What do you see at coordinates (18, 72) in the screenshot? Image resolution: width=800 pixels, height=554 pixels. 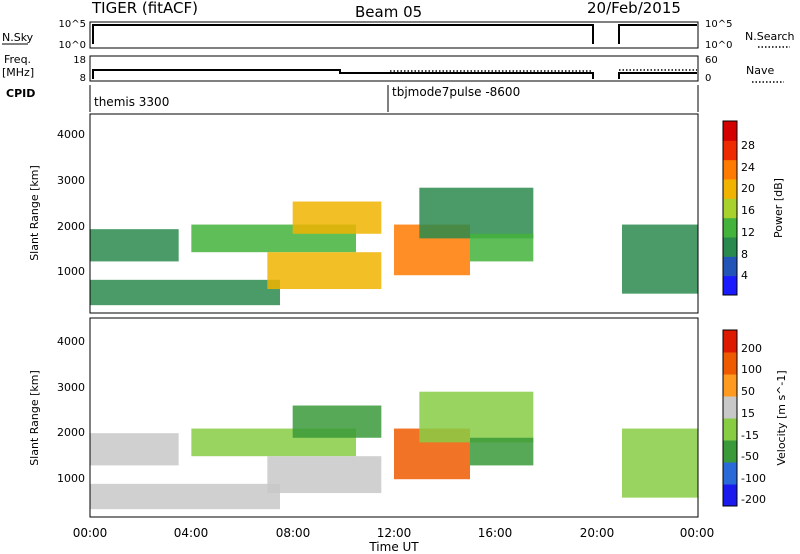 I see `freq-unit-label: [MHz]` at bounding box center [18, 72].